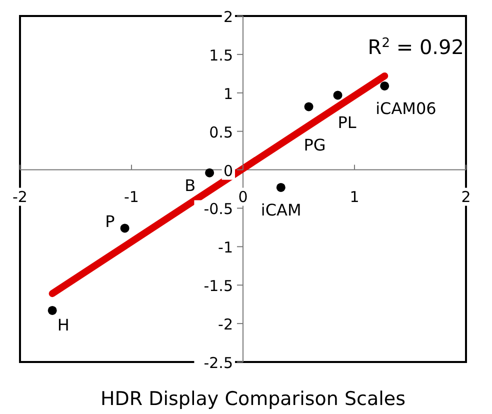 The height and width of the screenshot is (414, 492). What do you see at coordinates (281, 210) in the screenshot?
I see `annotation: iCAM` at bounding box center [281, 210].